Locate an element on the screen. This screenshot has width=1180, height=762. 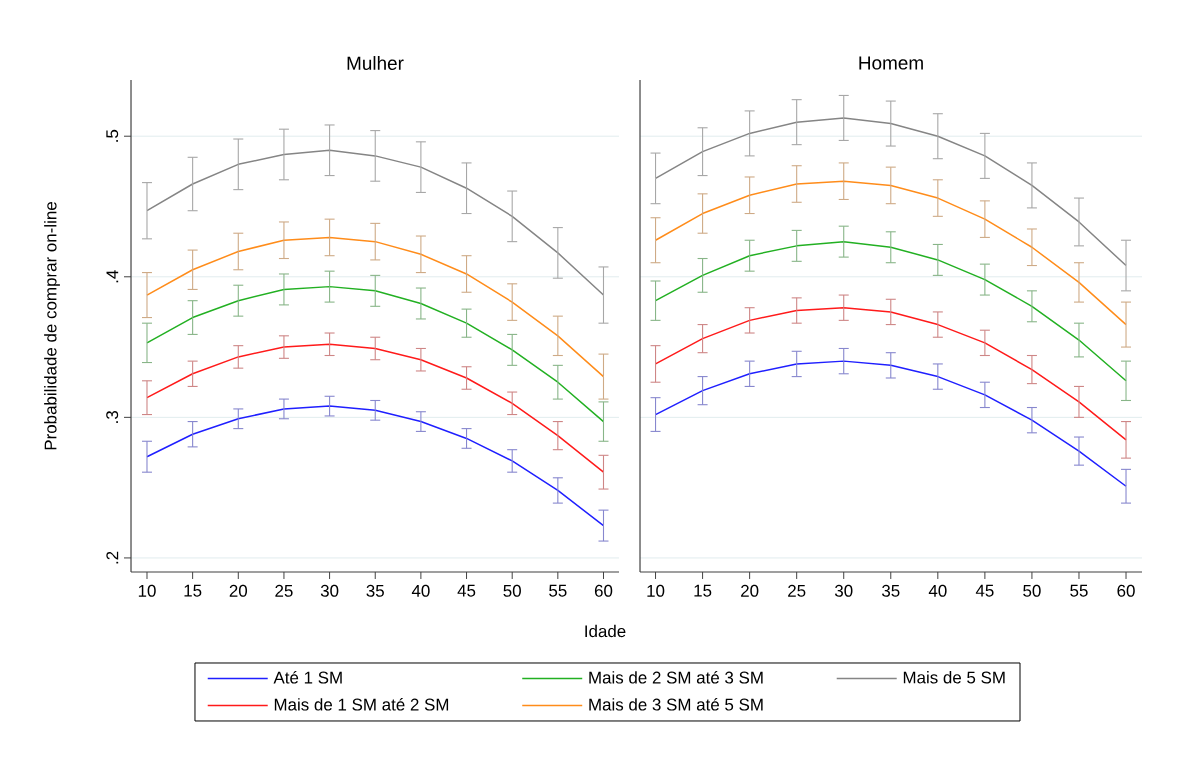
legend-label: Mais de 5 SM is located at coordinates (954, 677).